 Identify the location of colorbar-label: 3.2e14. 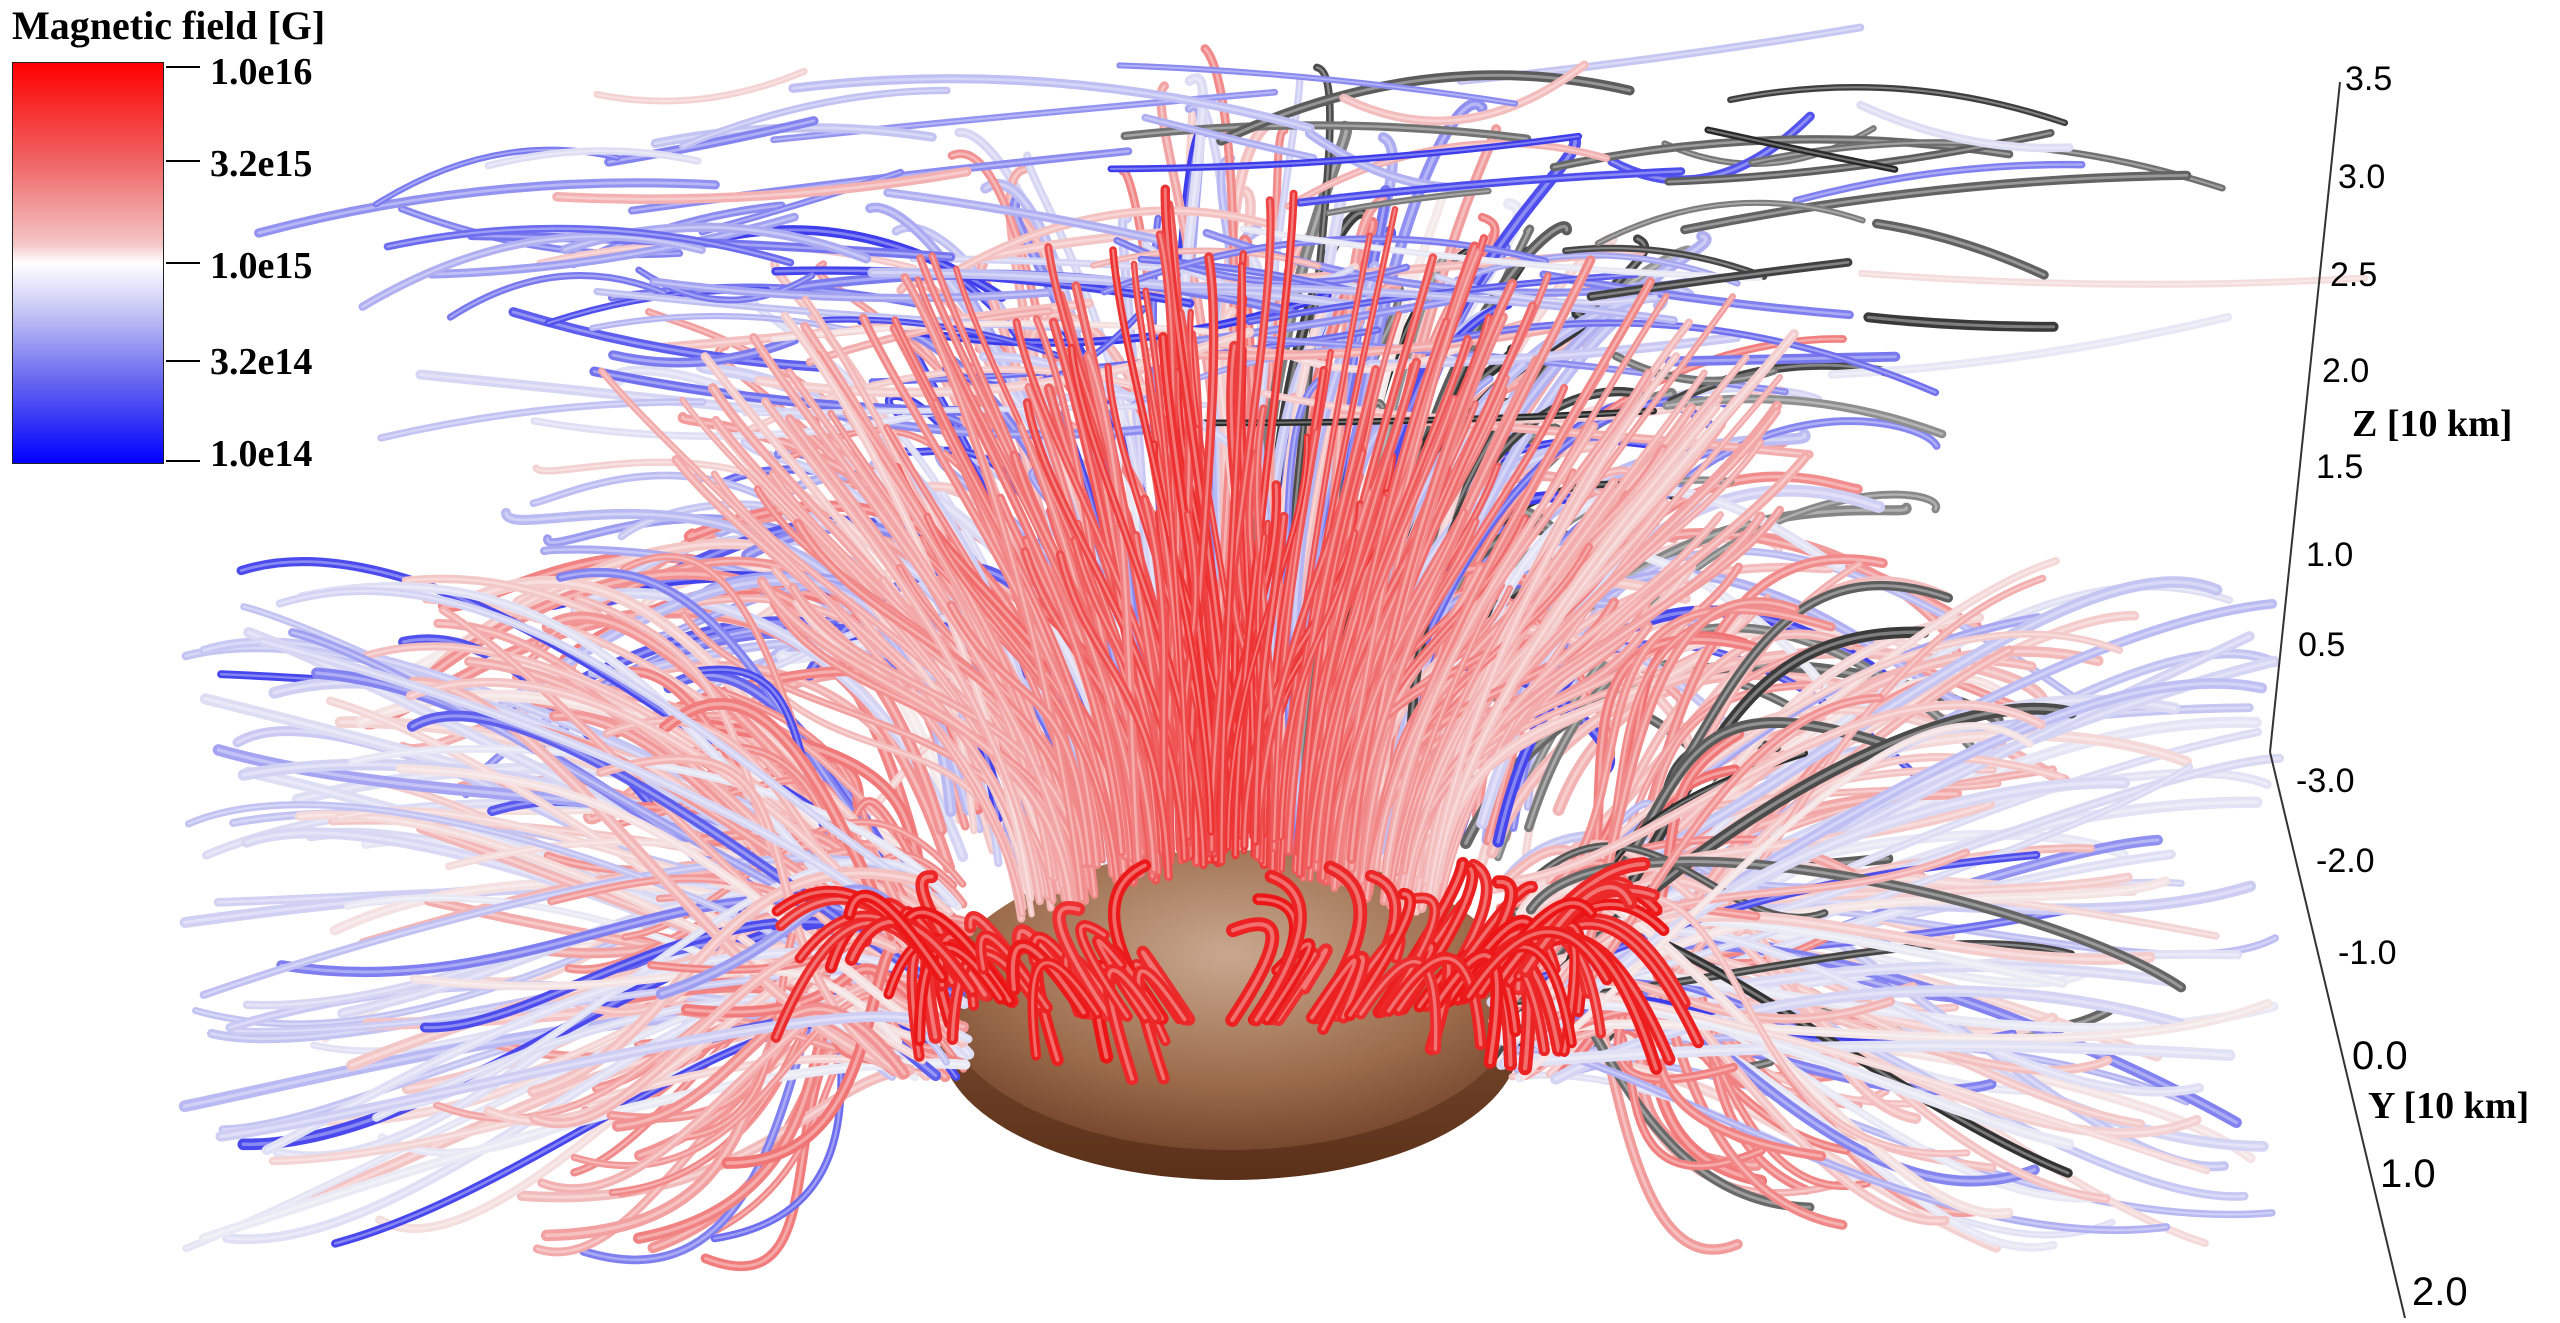
(261, 362).